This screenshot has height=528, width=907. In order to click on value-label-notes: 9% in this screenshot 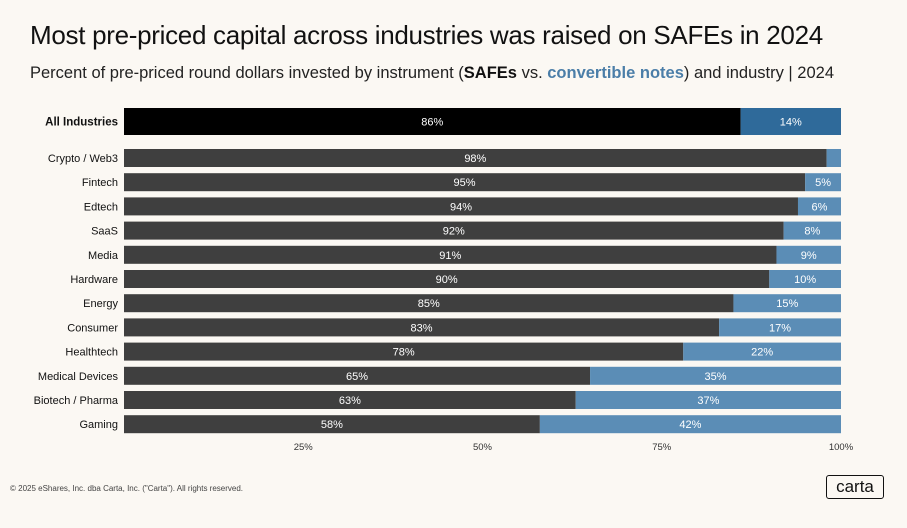, I will do `click(809, 256)`.